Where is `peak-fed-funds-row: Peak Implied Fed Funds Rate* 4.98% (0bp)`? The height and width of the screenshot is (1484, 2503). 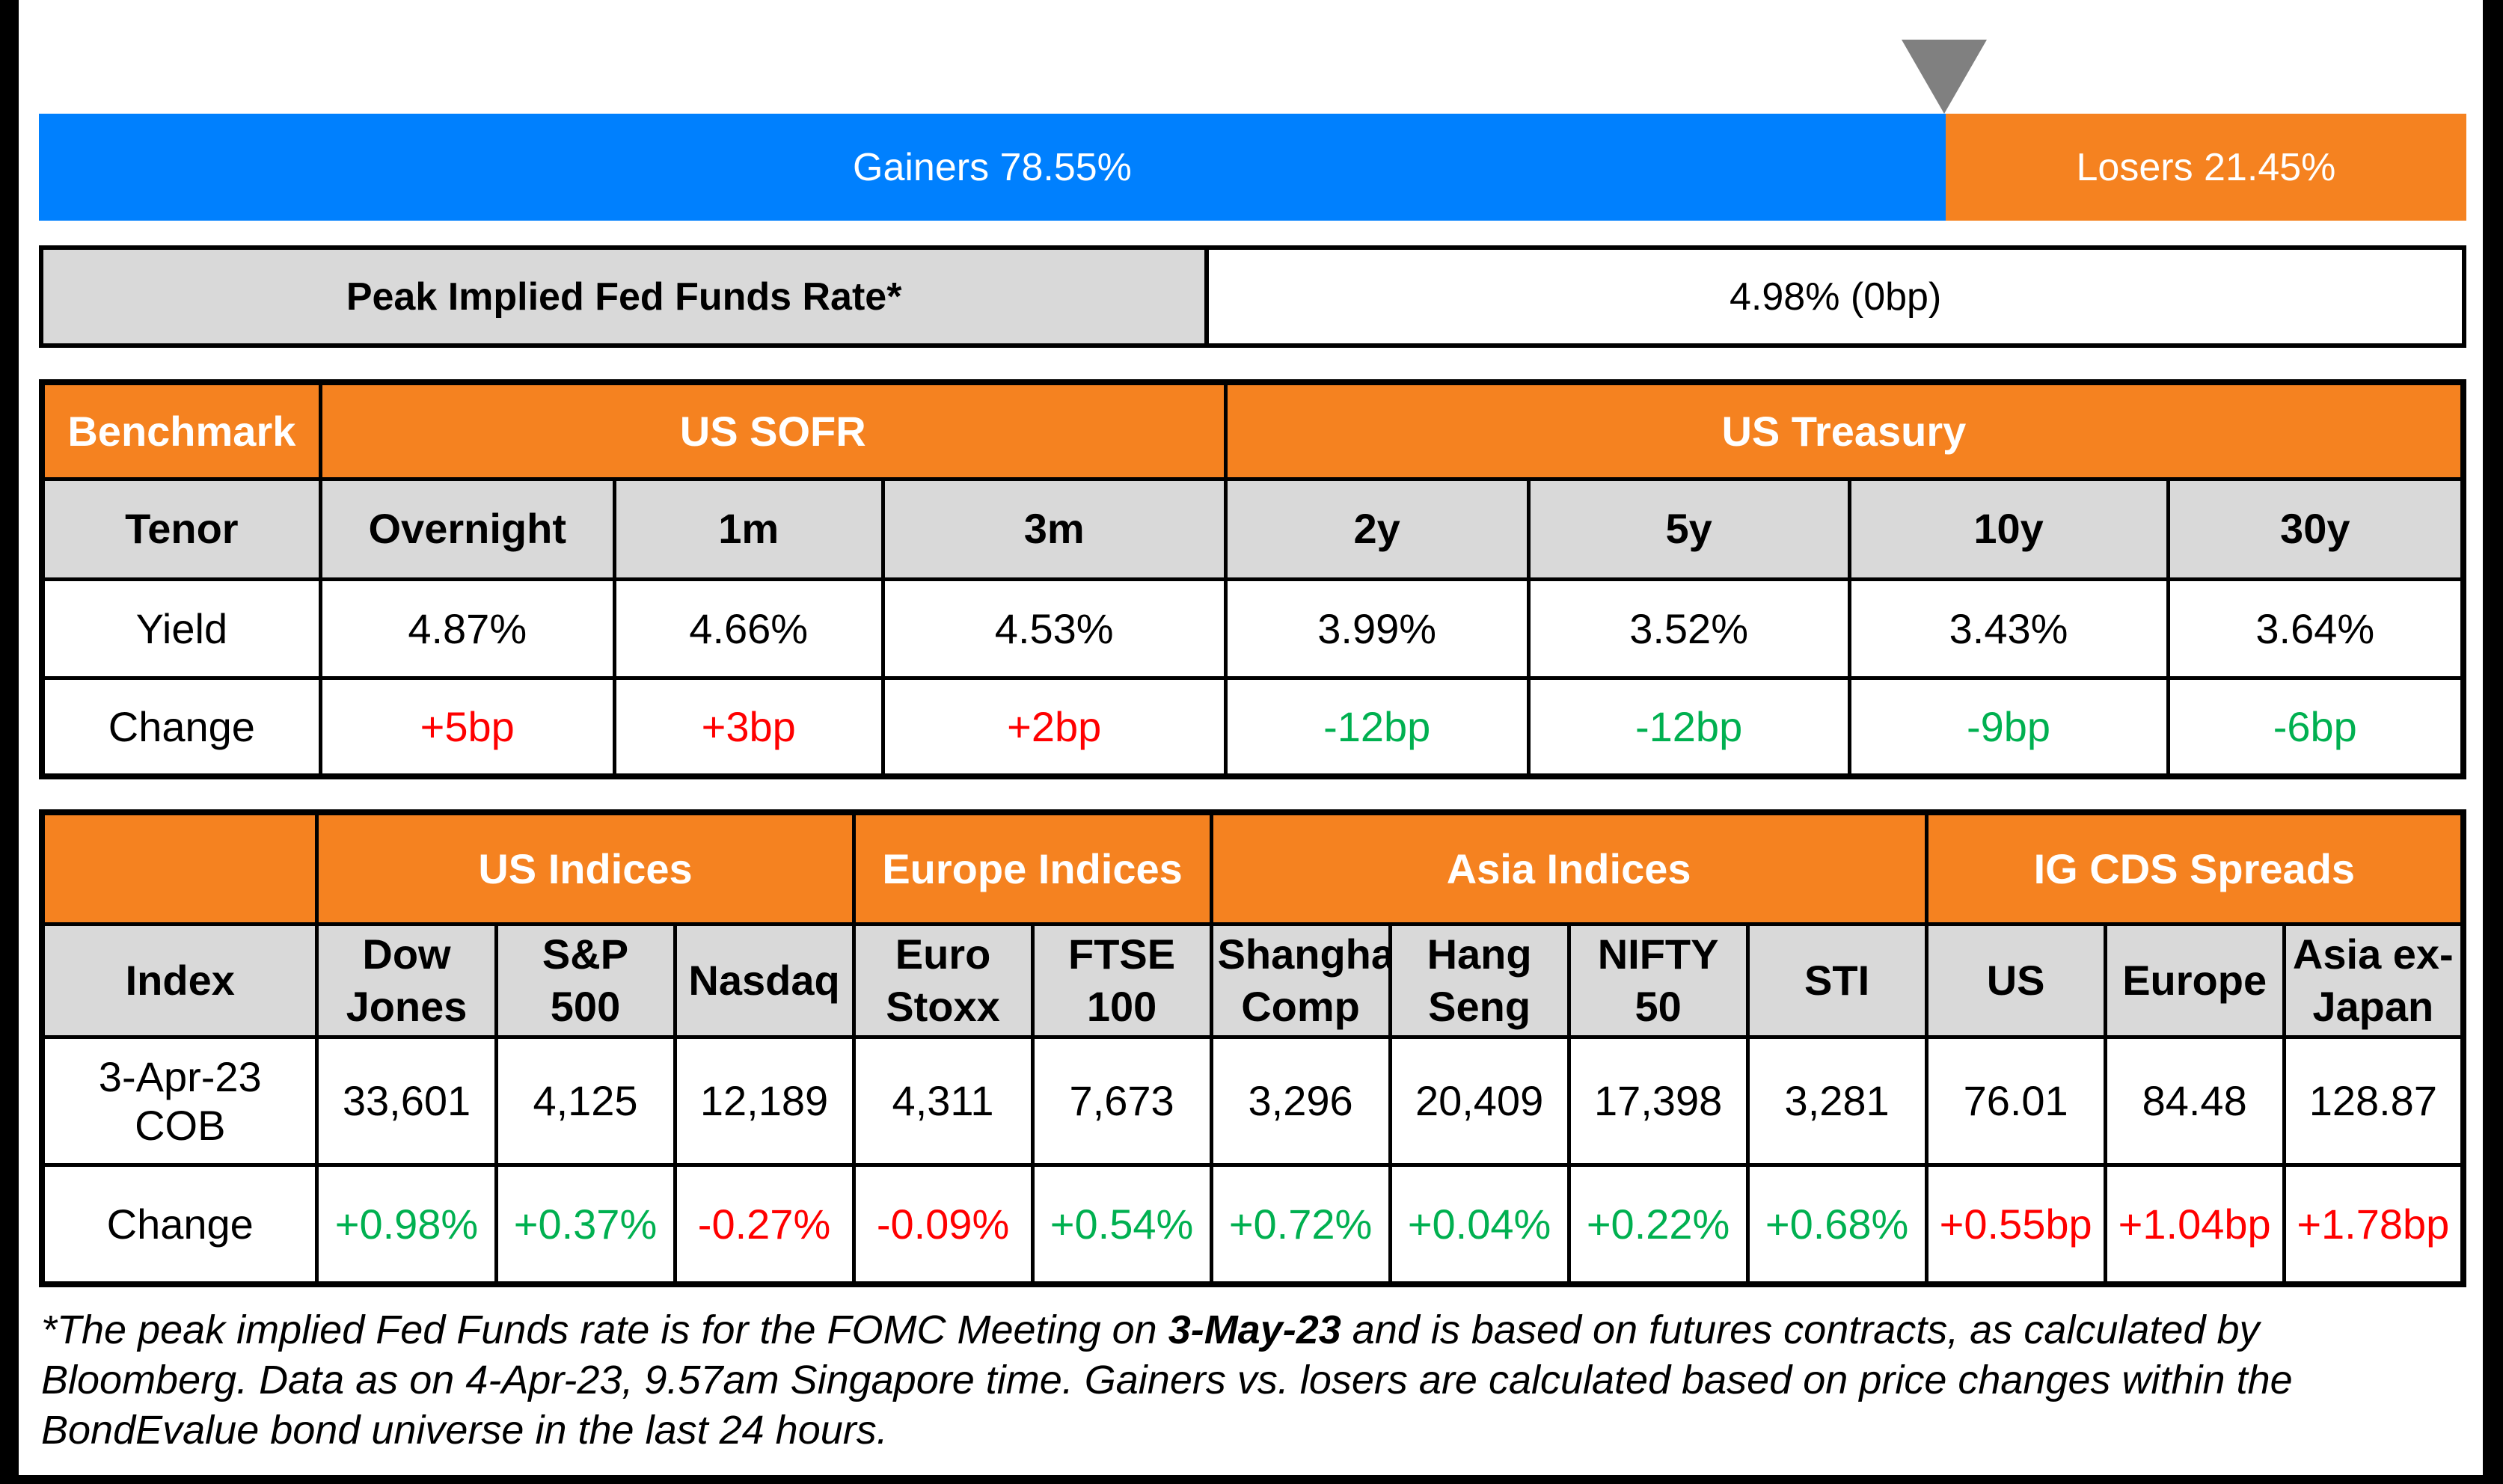
peak-fed-funds-row: Peak Implied Fed Funds Rate* 4.98% (0bp) is located at coordinates (1253, 296).